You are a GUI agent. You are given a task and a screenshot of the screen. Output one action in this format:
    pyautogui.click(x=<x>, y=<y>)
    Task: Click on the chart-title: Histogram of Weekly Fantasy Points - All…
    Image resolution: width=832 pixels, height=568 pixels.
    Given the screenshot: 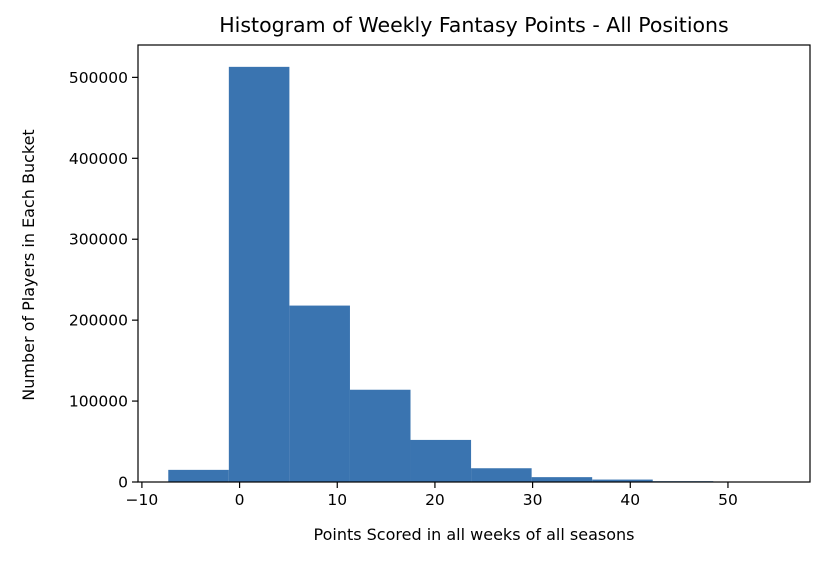 What is the action you would take?
    pyautogui.click(x=473, y=25)
    